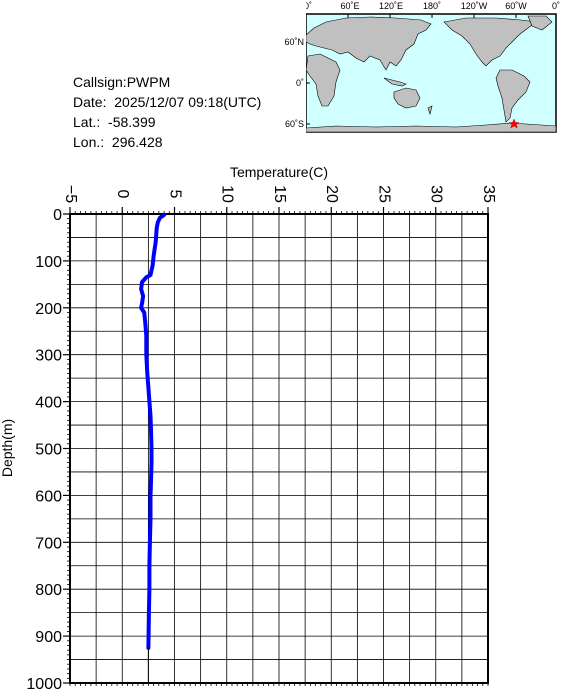 Image resolution: width=564 pixels, height=690 pixels. I want to click on x-tick-label: 25, so click(383, 194).